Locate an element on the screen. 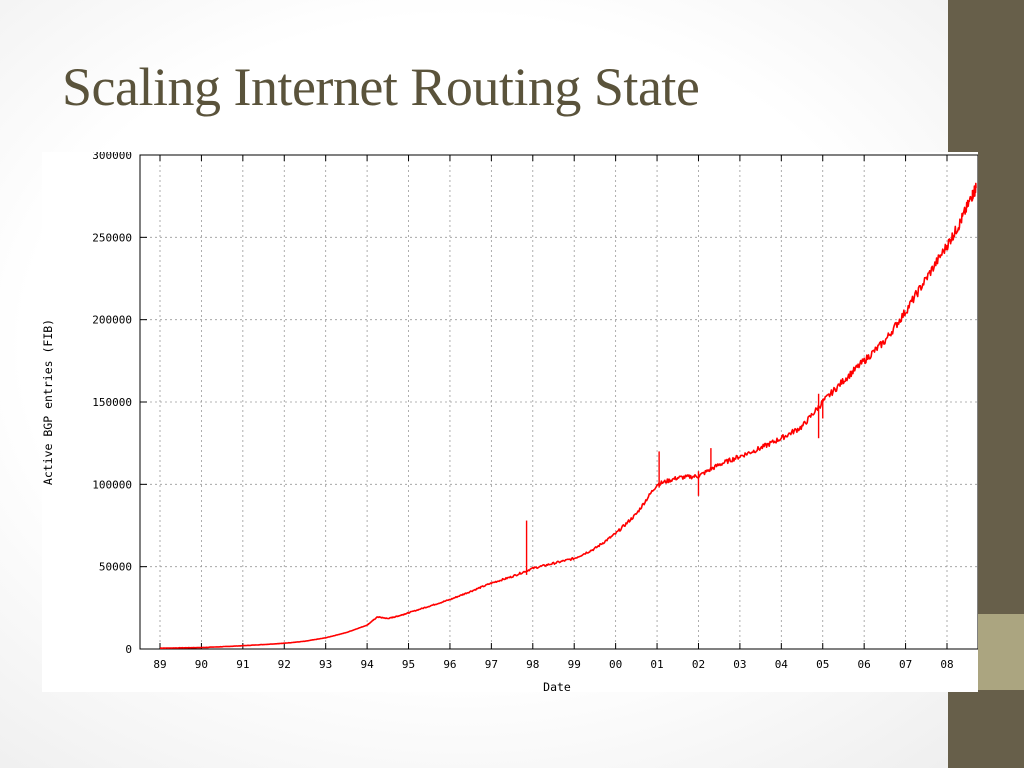  x-tick-label: 03 is located at coordinates (739, 664).